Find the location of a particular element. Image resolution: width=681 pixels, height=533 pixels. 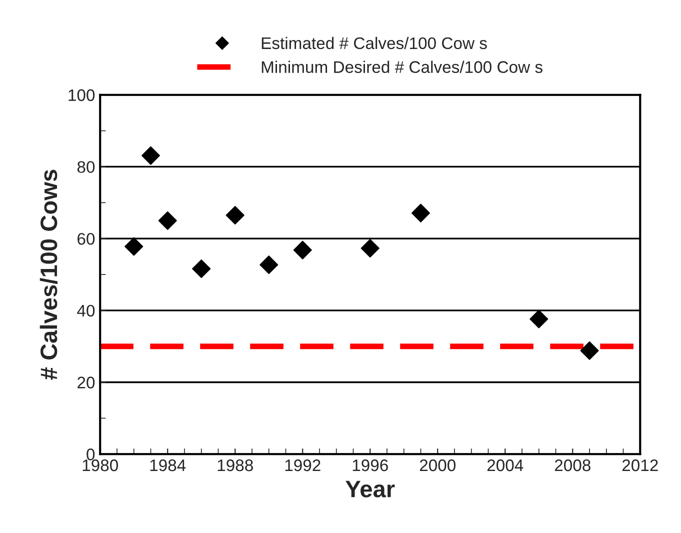

x-tick-label: 1988 is located at coordinates (235, 465).